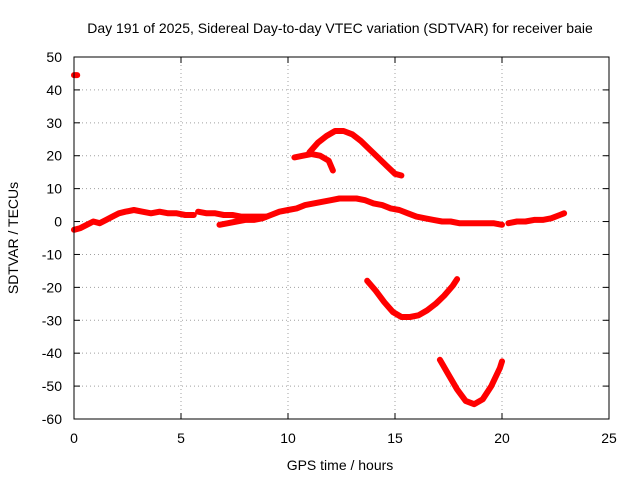 The height and width of the screenshot is (480, 640). Describe the element at coordinates (52, 353) in the screenshot. I see `y-tick-label: -40` at that location.